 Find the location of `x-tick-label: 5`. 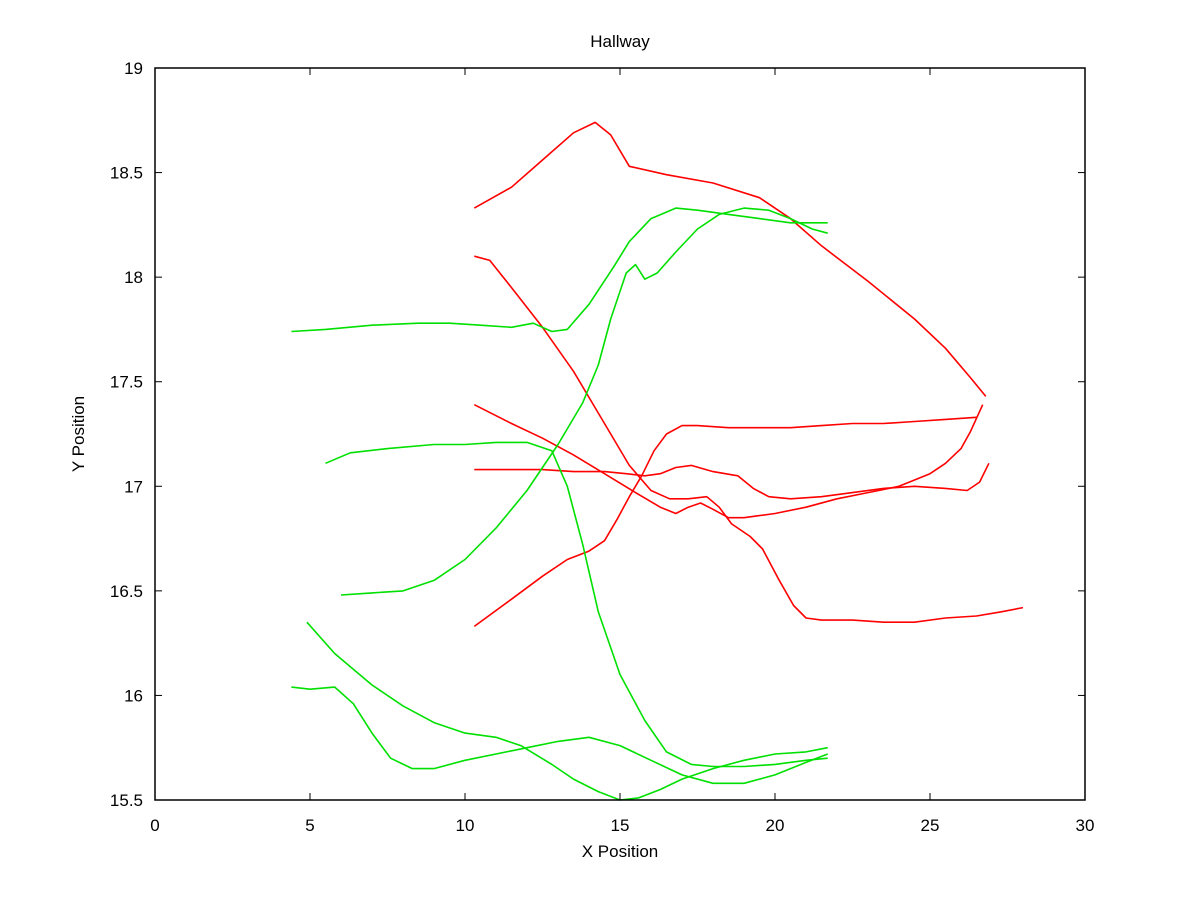

x-tick-label: 5 is located at coordinates (309, 825).